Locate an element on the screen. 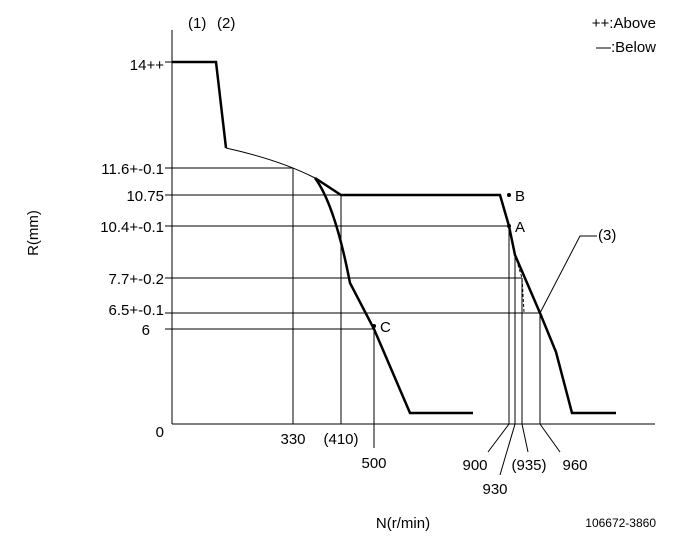 The height and width of the screenshot is (549, 681). x-tick-label: 900 is located at coordinates (474, 465).